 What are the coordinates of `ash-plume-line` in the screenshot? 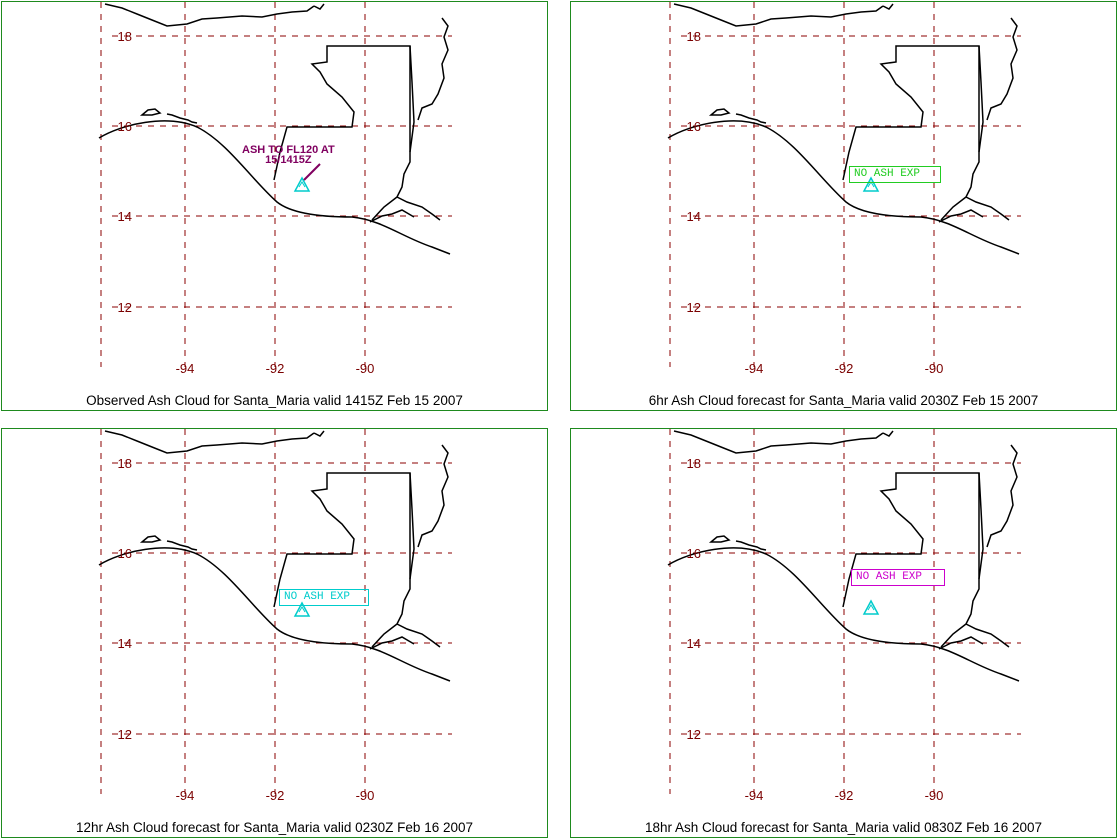 It's located at (312, 172).